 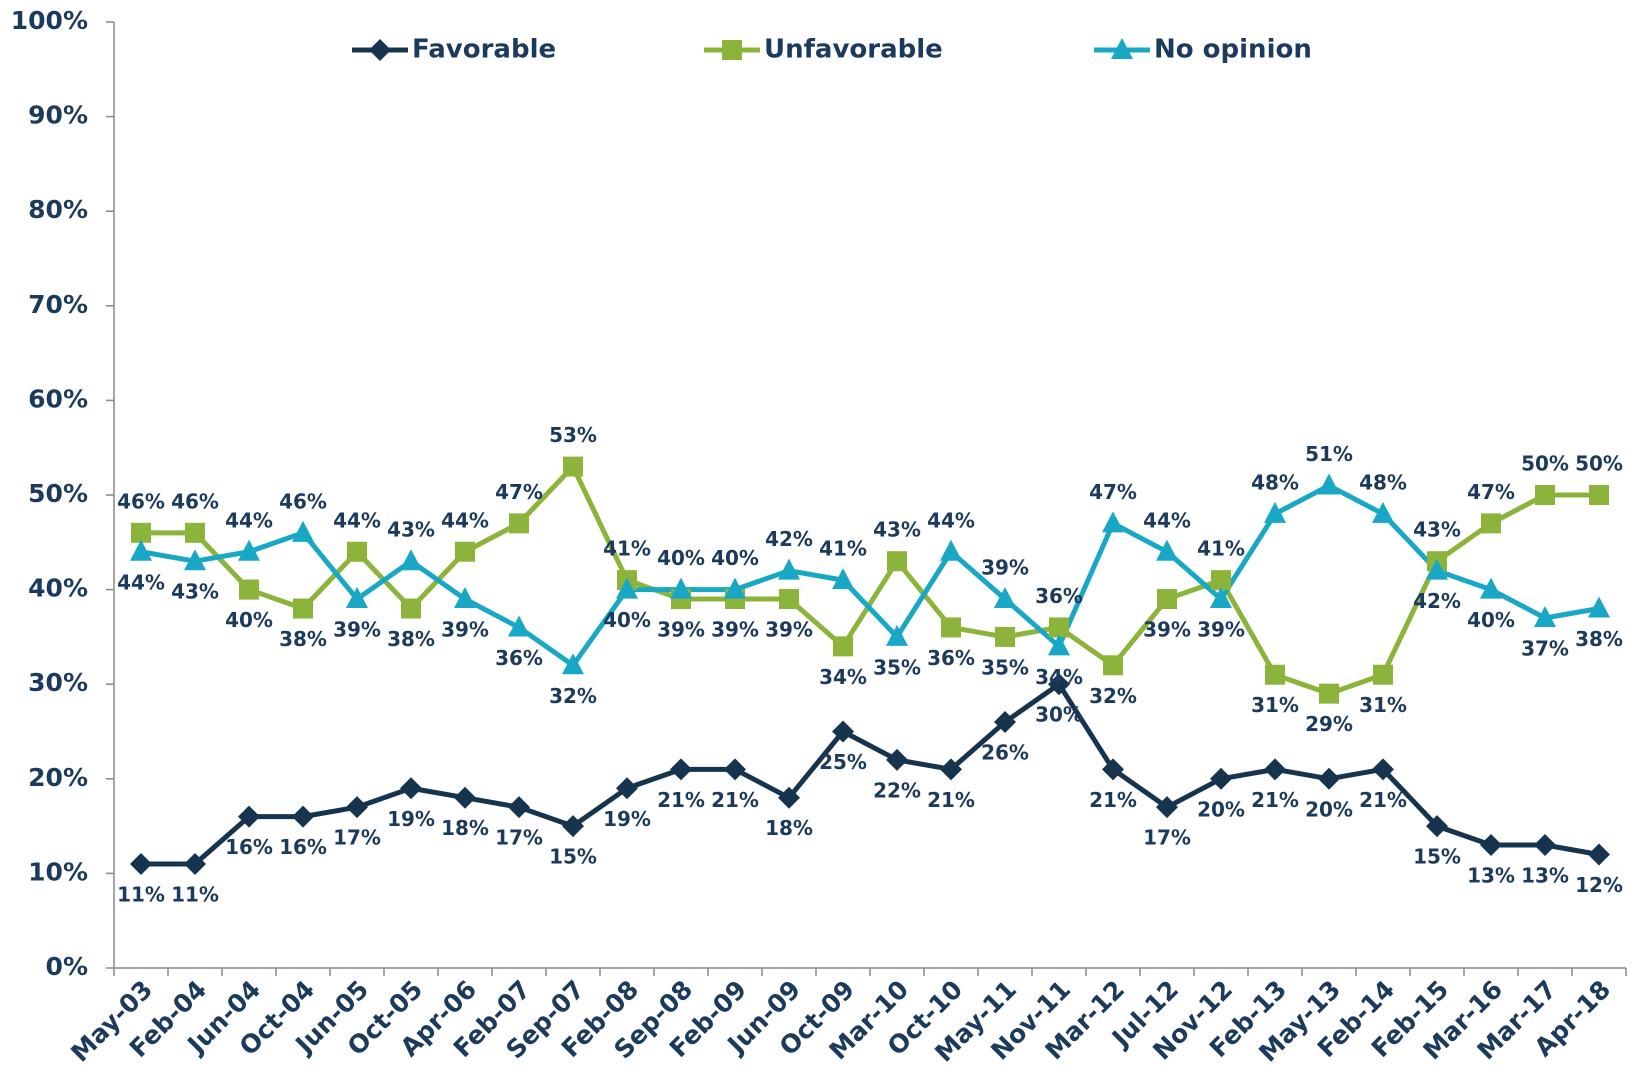 I want to click on y-tick-label: 90%, so click(x=58, y=115).